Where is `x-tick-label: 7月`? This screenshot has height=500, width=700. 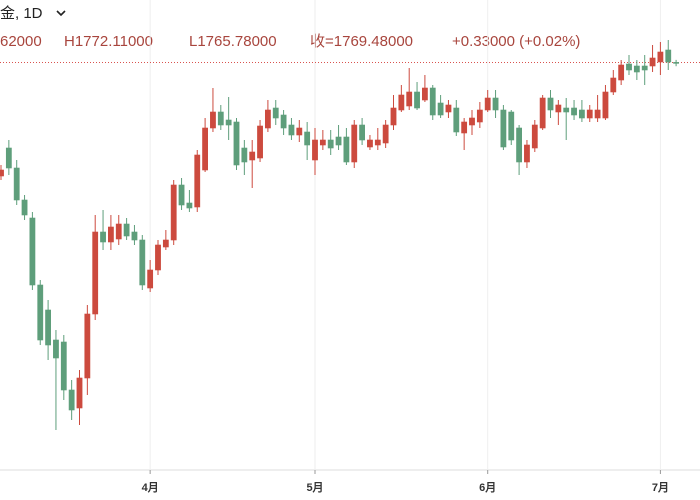
x-tick-label: 7月 is located at coordinates (660, 487).